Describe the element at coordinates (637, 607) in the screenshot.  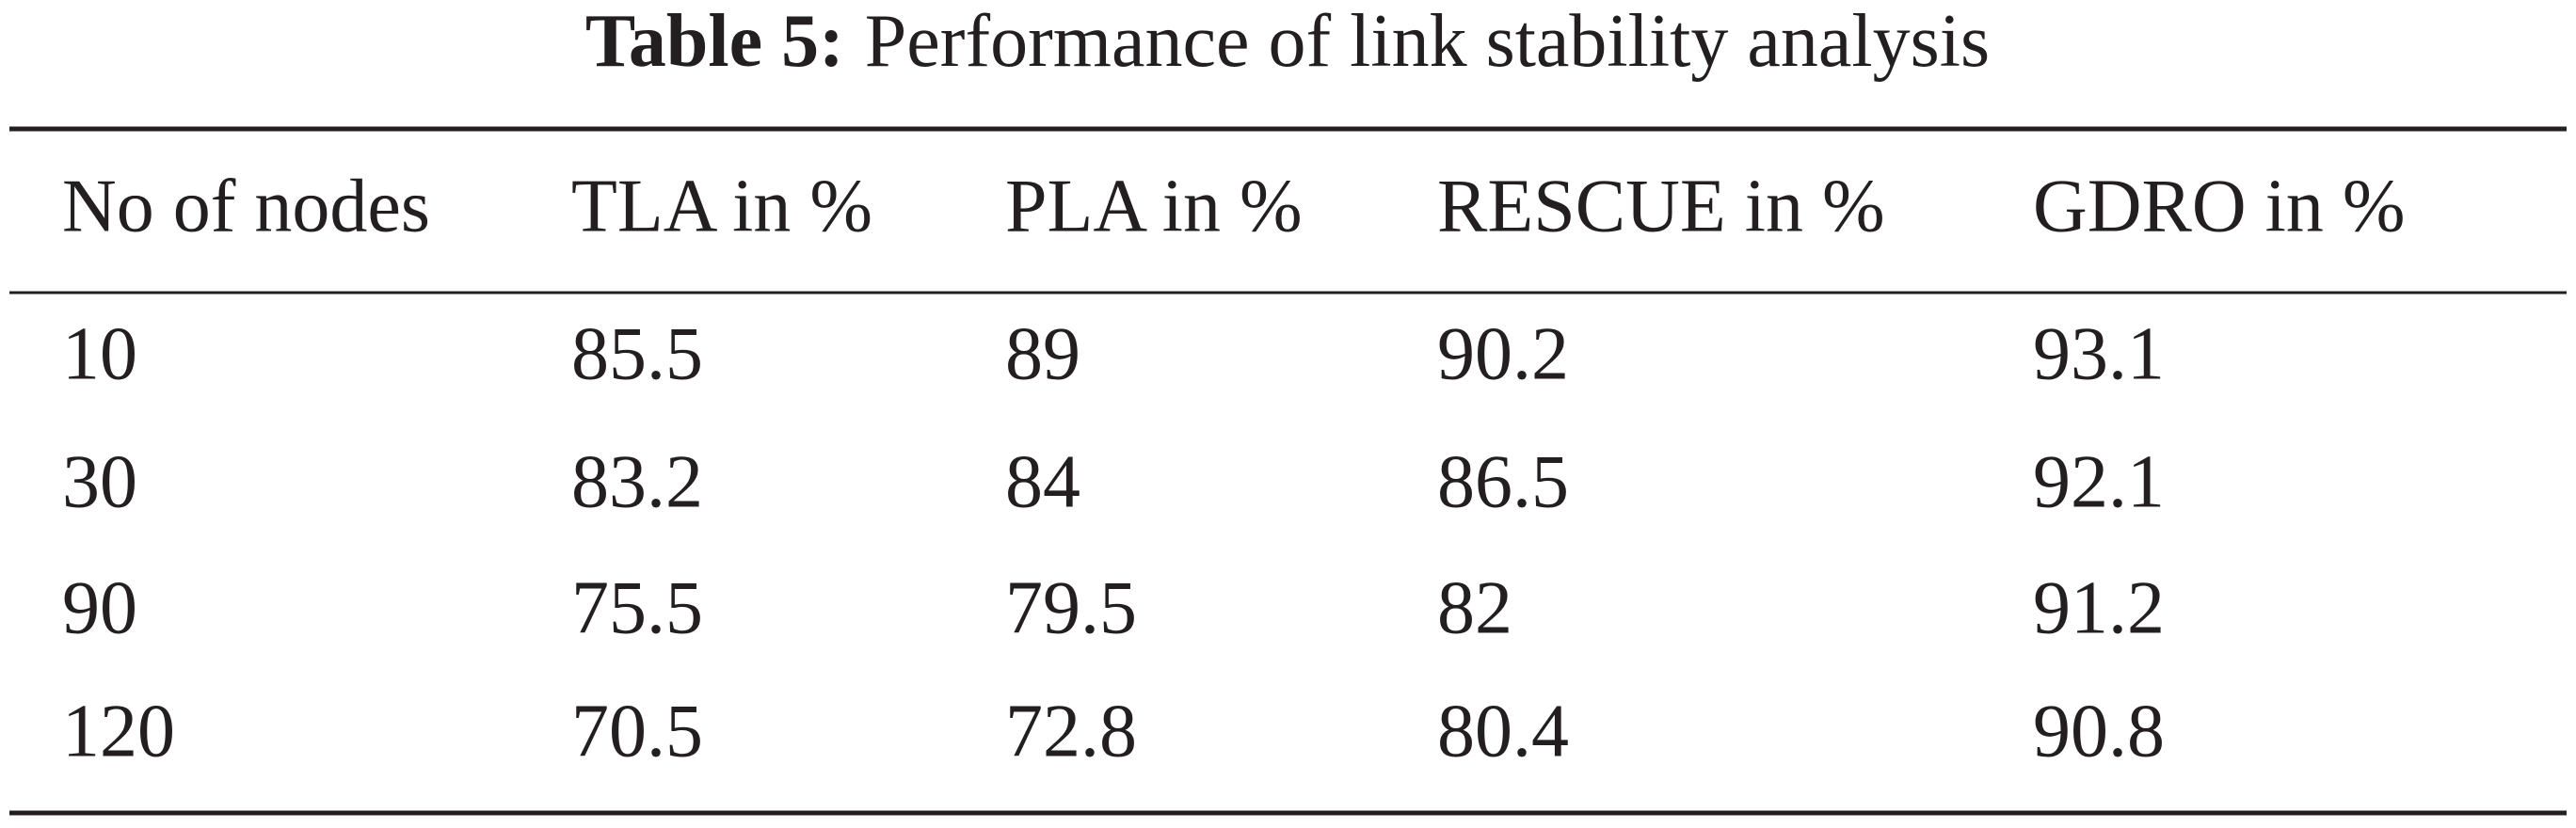
I see `table-cell: 75.5` at that location.